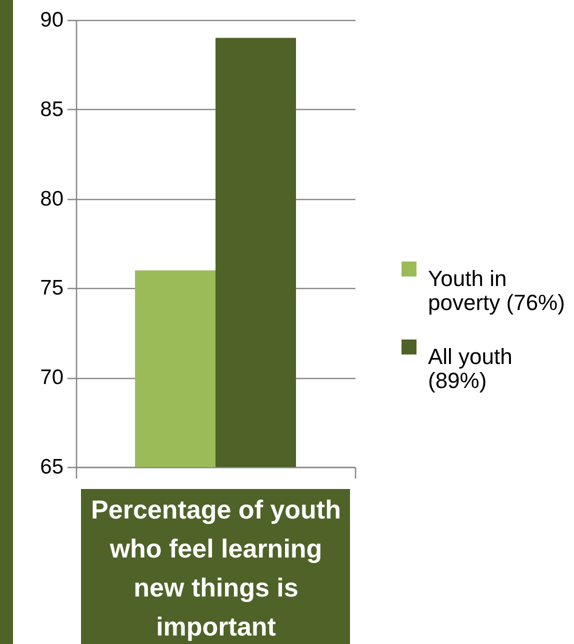 Image resolution: width=574 pixels, height=644 pixels. Describe the element at coordinates (52, 20) in the screenshot. I see `y-tick-label: 90` at that location.